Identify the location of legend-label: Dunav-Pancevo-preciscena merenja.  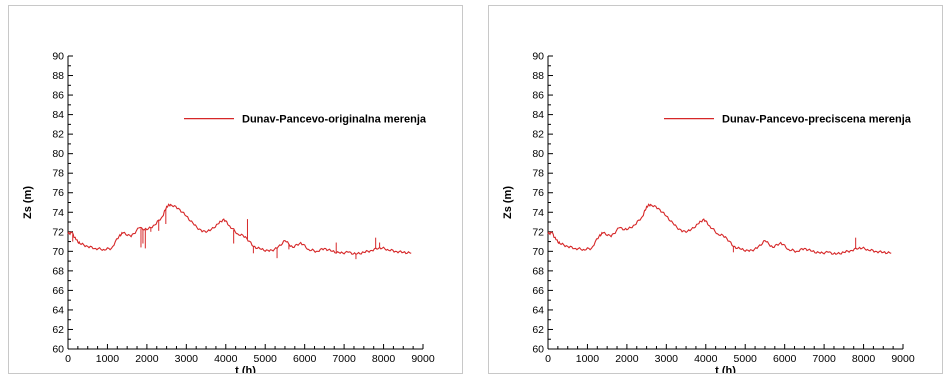
(817, 120).